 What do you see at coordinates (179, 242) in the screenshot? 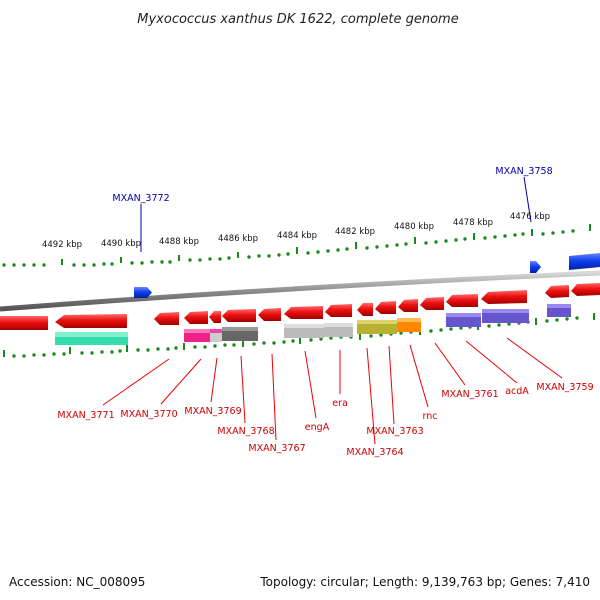
I see `scale-label: 4488 kbp` at bounding box center [179, 242].